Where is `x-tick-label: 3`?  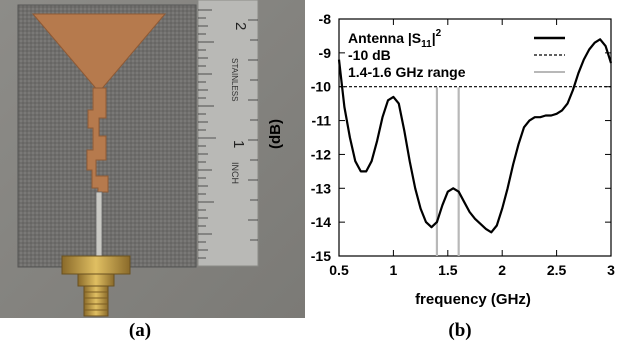 x-tick-label: 3 is located at coordinates (611, 270).